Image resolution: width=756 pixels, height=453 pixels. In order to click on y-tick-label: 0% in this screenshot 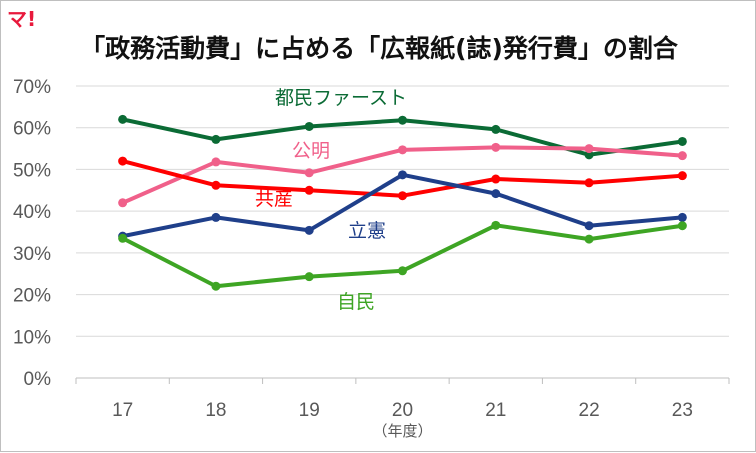, I will do `click(38, 379)`.